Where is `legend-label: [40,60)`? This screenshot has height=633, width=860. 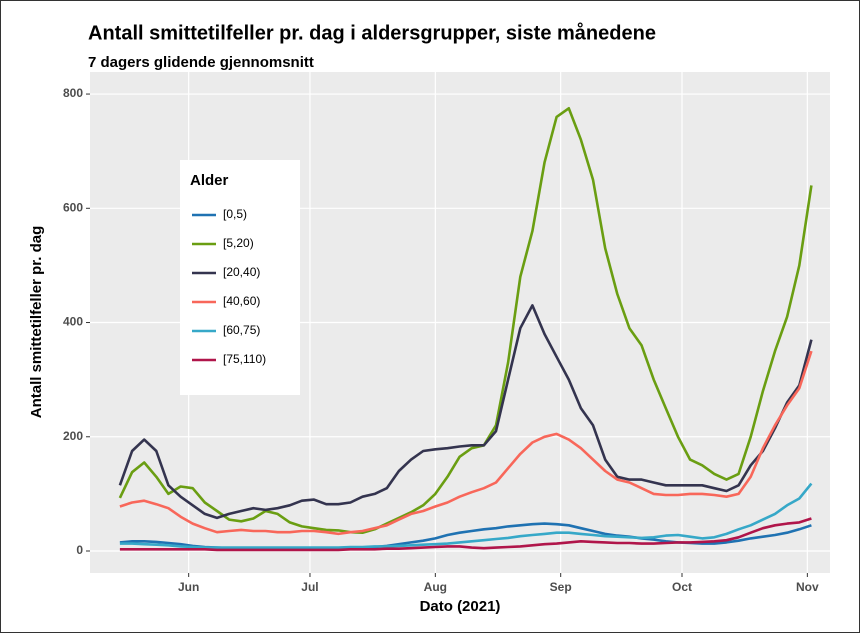 legend-label: [40,60) is located at coordinates (241, 301).